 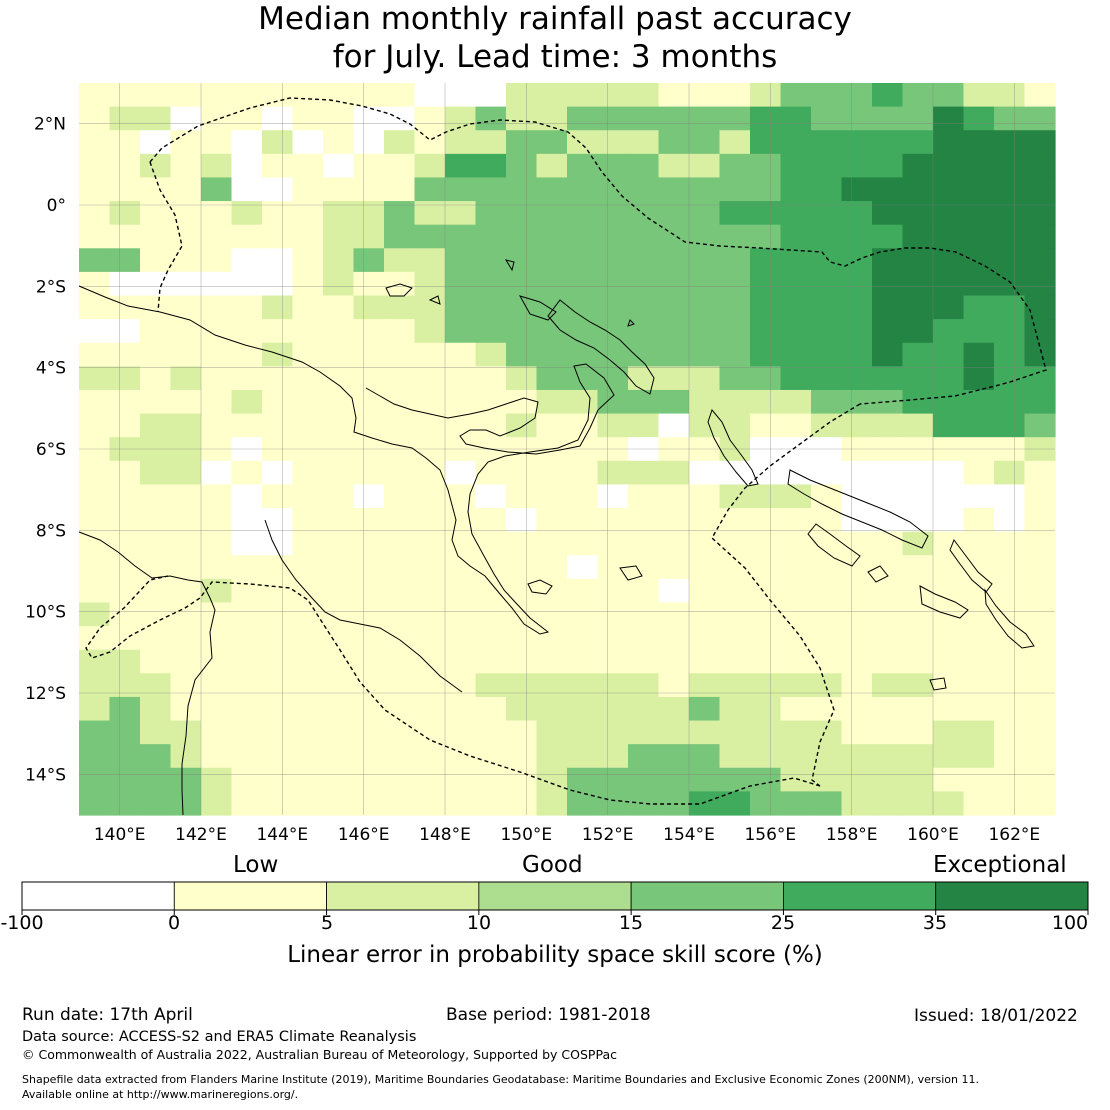 I want to click on vanuatu-coastline, so click(x=1009, y=618).